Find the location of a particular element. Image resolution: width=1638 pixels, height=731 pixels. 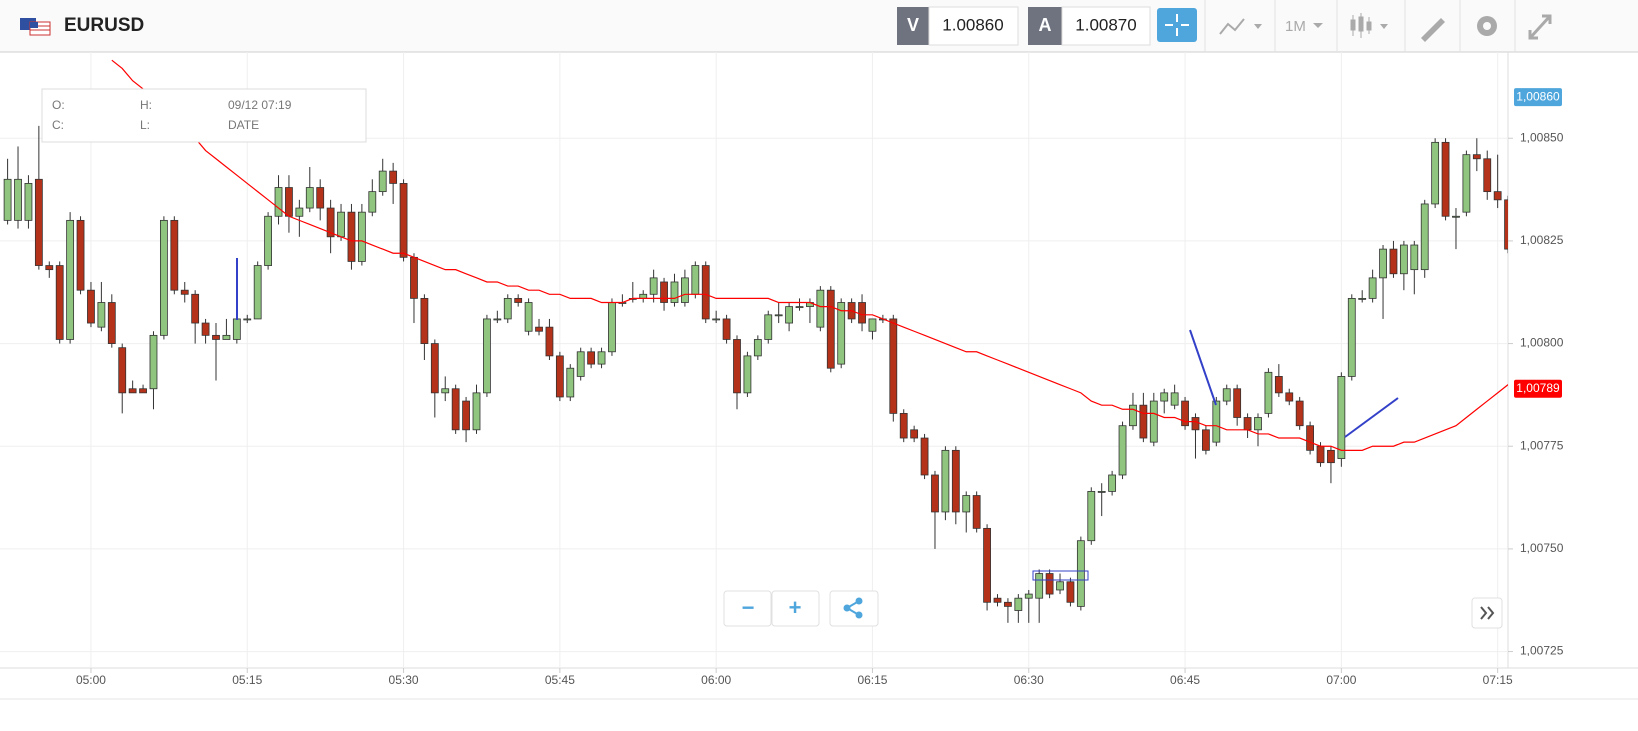

open-label: O: is located at coordinates (58, 105).